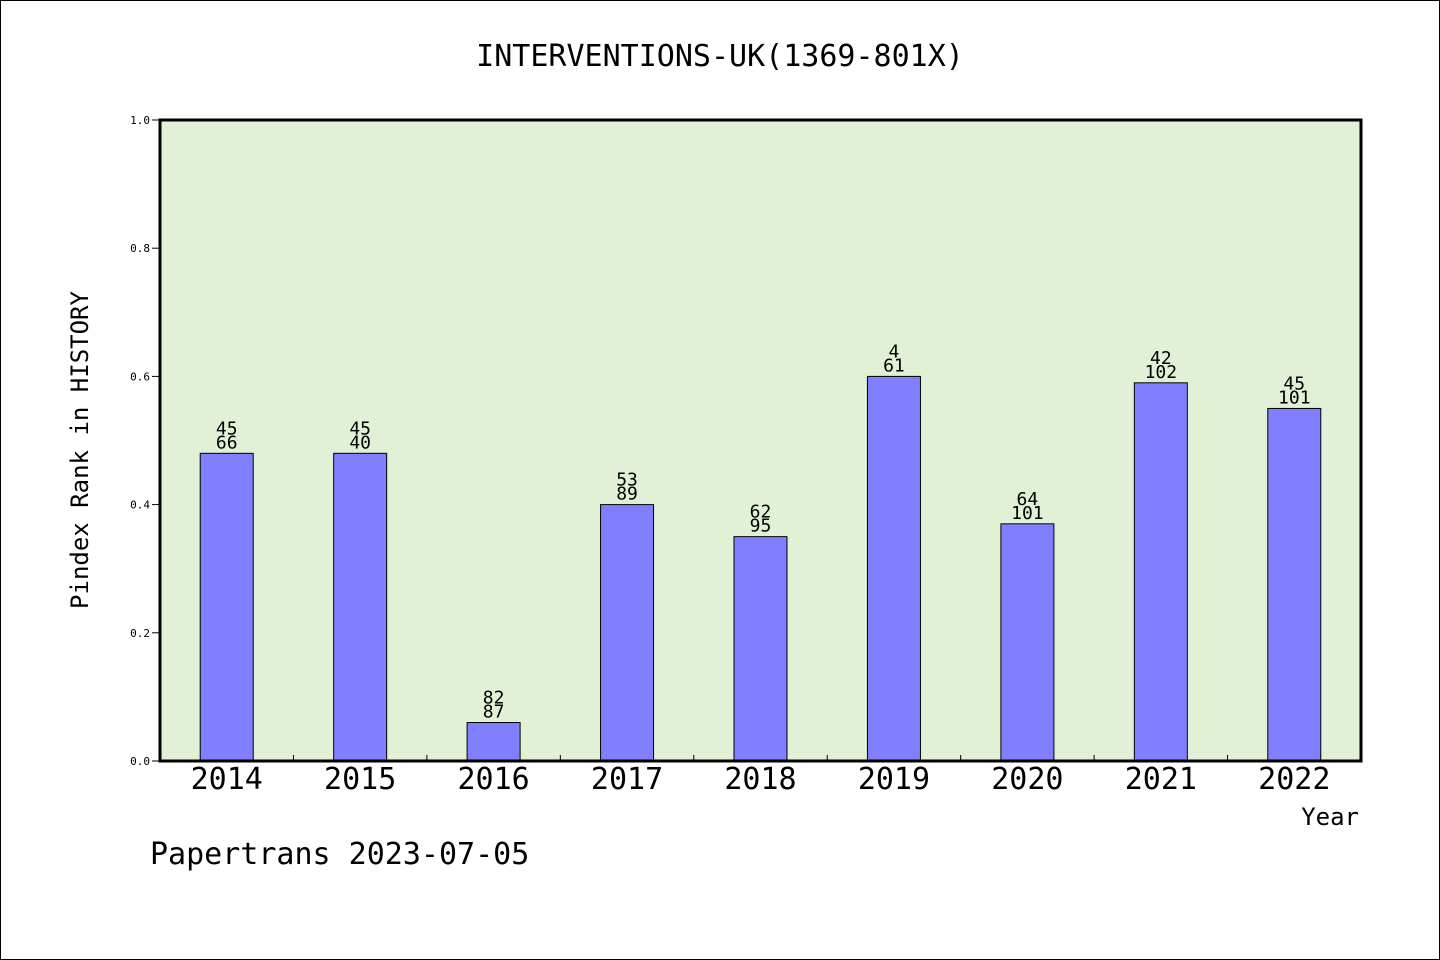 This screenshot has height=960, width=1440. I want to click on x-tick-label: 2019, so click(894, 779).